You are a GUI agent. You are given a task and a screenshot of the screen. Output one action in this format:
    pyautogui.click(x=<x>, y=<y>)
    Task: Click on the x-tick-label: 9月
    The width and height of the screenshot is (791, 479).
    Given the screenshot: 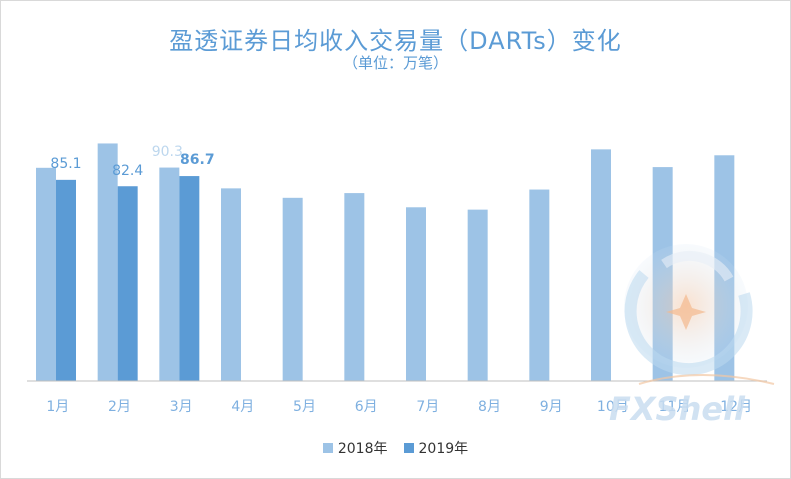 What is the action you would take?
    pyautogui.click(x=551, y=407)
    